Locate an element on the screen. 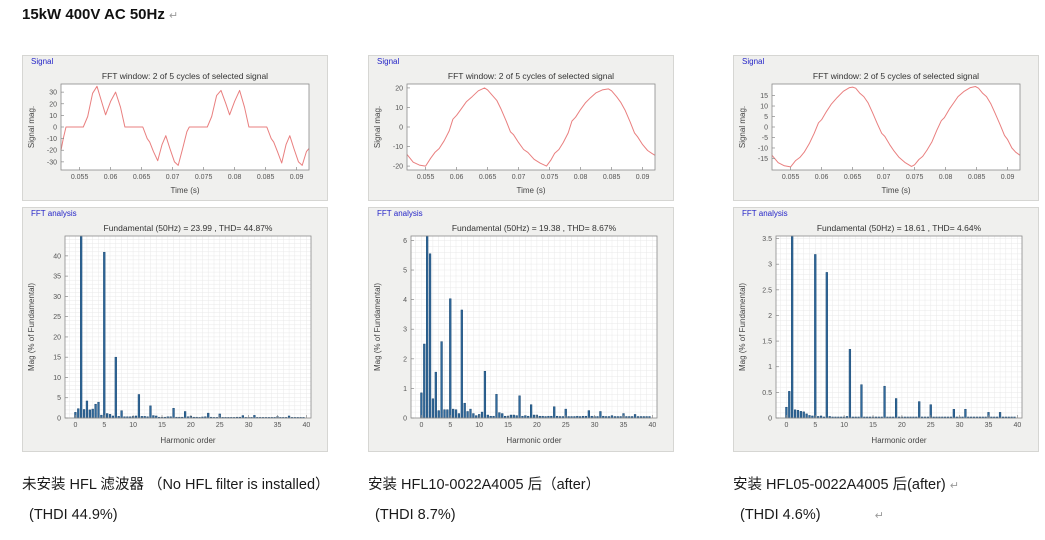 This screenshot has width=1045, height=540. page-title-text: 15kW 400V AC 50Hz is located at coordinates (93, 14).